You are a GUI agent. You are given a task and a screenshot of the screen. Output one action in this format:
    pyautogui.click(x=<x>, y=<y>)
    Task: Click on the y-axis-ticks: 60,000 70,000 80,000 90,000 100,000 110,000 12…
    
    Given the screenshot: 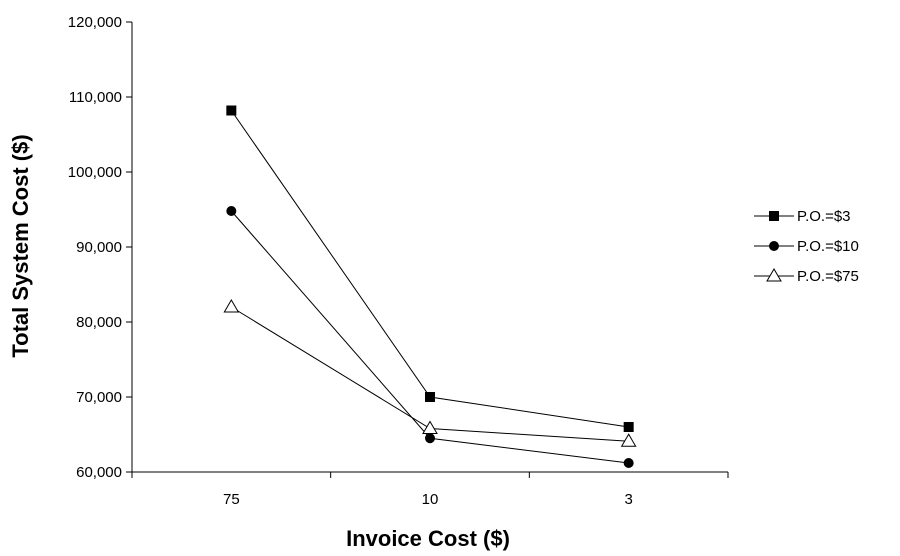 What is the action you would take?
    pyautogui.click(x=100, y=247)
    